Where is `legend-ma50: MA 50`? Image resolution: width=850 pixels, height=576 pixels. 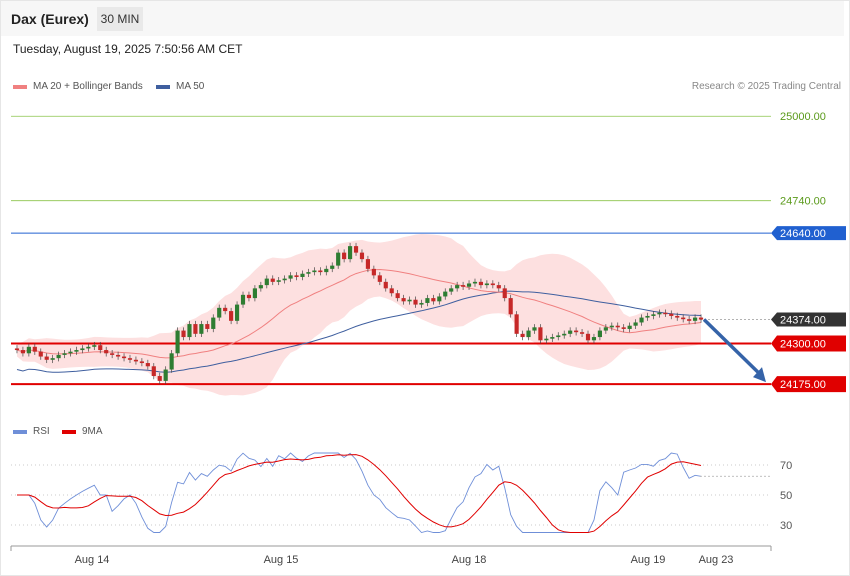 legend-ma50: MA 50 is located at coordinates (180, 86).